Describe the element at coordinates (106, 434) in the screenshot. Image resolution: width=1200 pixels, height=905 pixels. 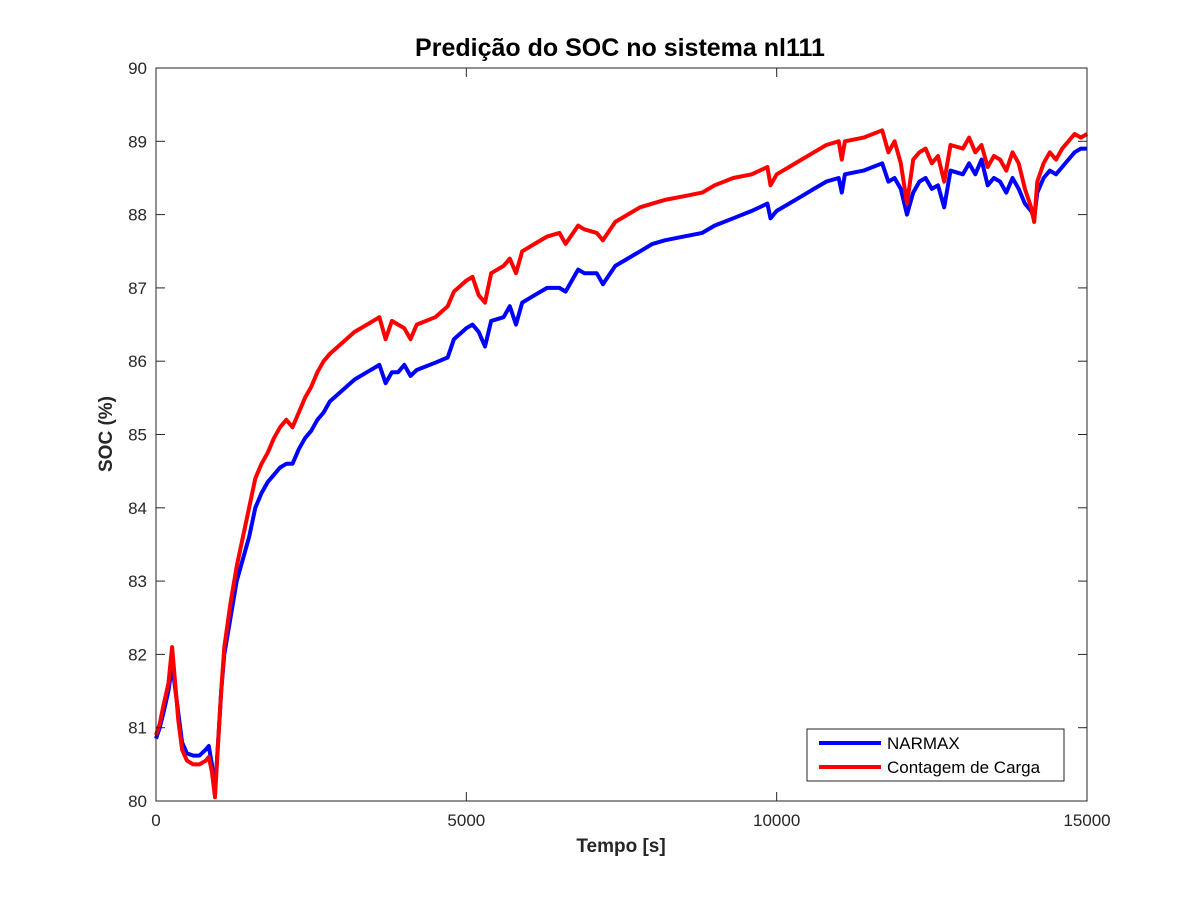
I see `y-axis-label: SOC (%)` at that location.